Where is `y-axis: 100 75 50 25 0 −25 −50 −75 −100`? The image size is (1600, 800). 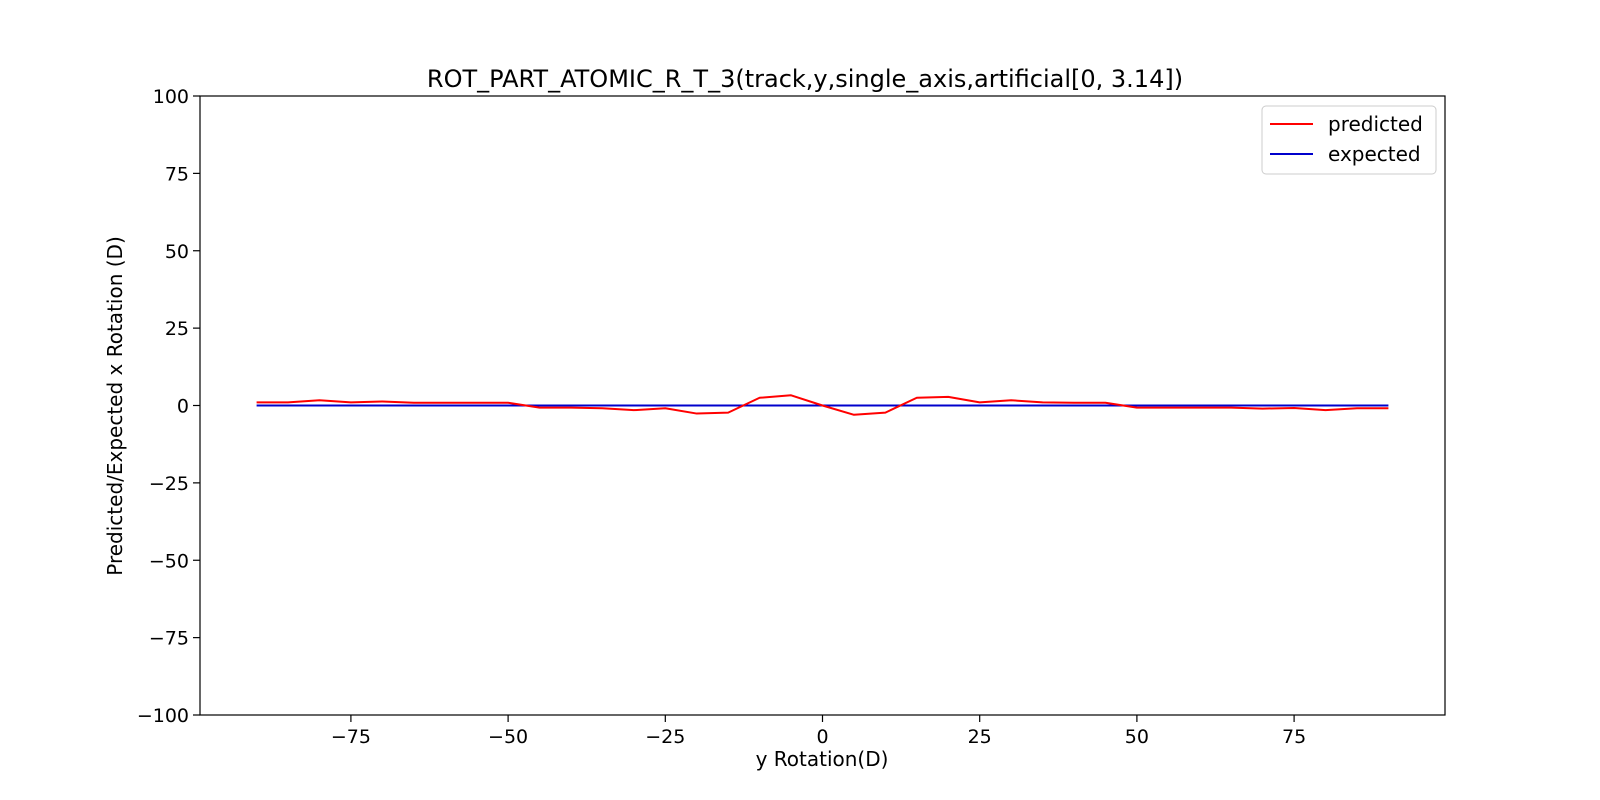 y-axis: 100 75 50 25 0 −25 −50 −75 −100 is located at coordinates (168, 406).